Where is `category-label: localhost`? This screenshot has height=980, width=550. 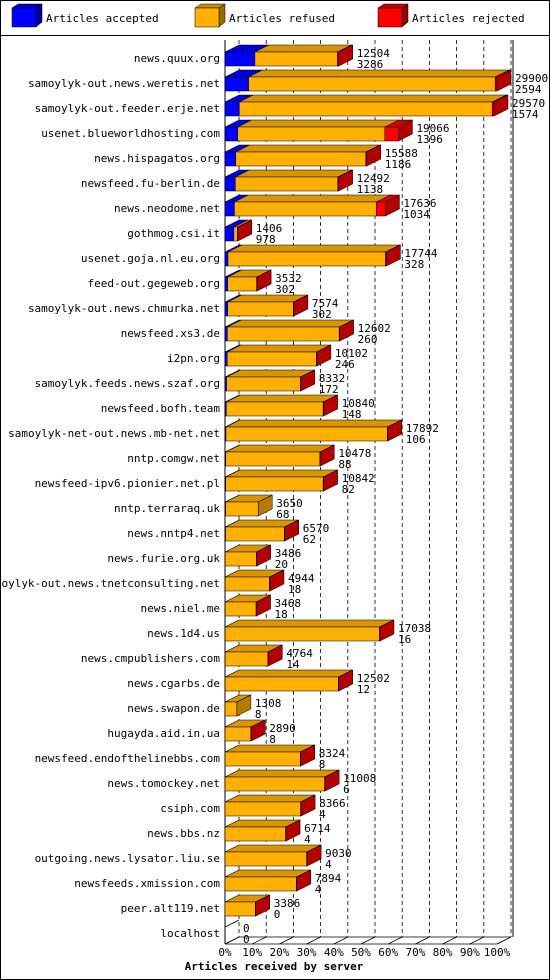 category-label: localhost is located at coordinates (190, 933).